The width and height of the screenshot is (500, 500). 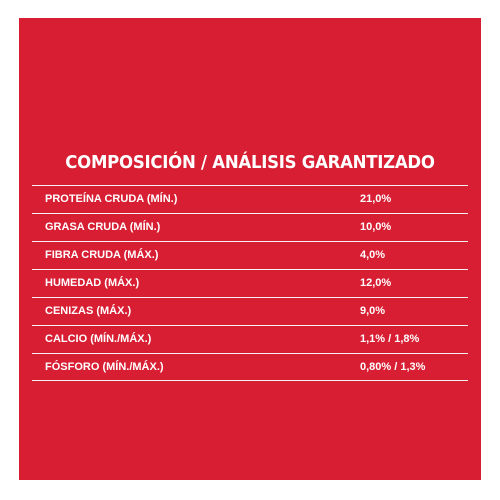 What do you see at coordinates (92, 283) in the screenshot?
I see `row-label-moisture: HUMEDAD (MÁX.)` at bounding box center [92, 283].